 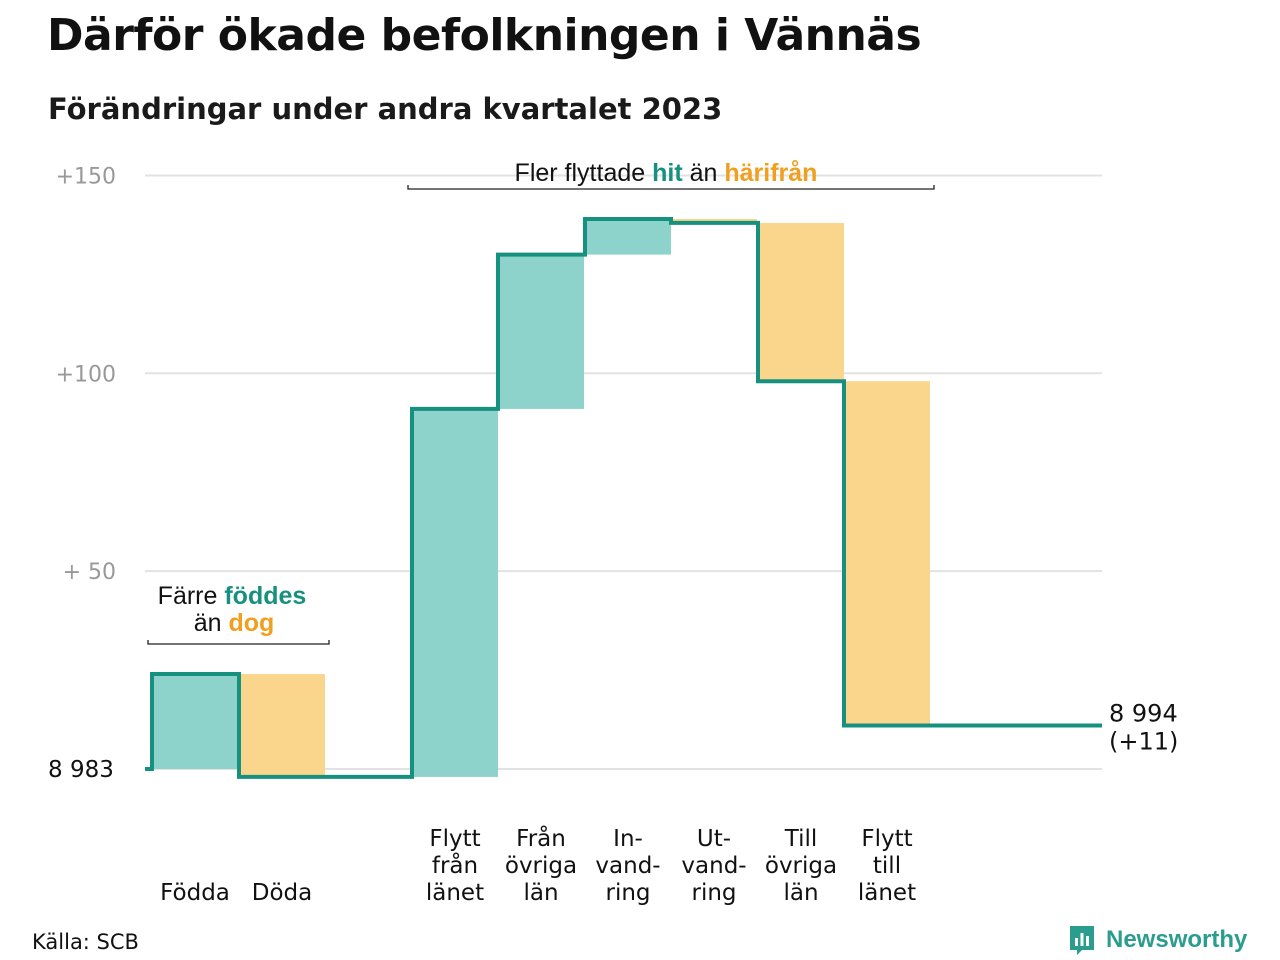 What do you see at coordinates (1143, 741) in the screenshot?
I see `end-change-label: (+11)` at bounding box center [1143, 741].